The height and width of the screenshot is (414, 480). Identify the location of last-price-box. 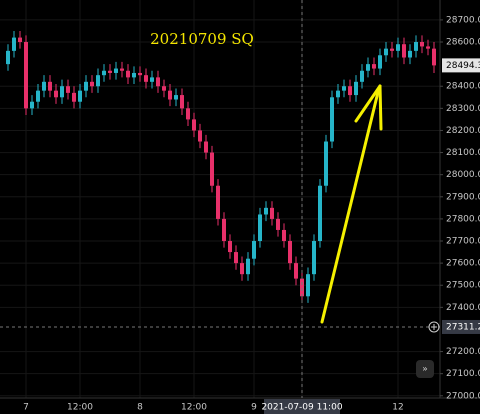
(461, 65).